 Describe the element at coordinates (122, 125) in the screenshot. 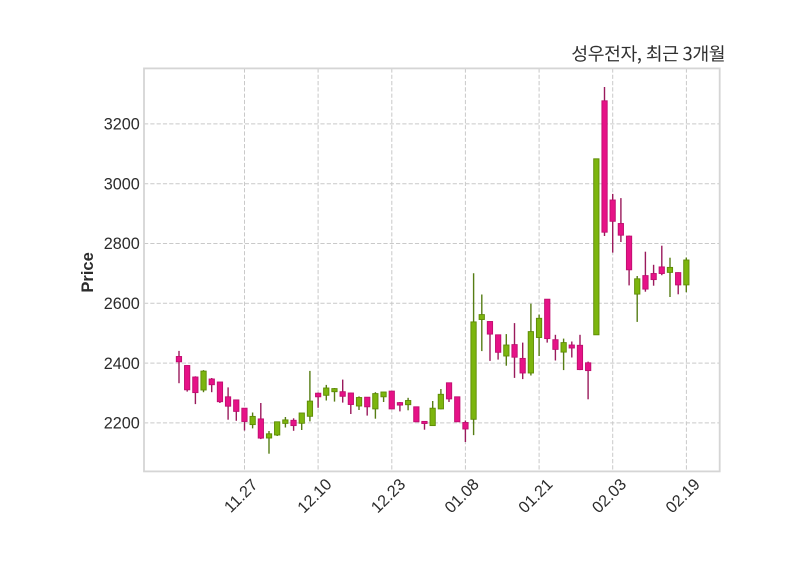

I see `svg-text: 3200` at that location.